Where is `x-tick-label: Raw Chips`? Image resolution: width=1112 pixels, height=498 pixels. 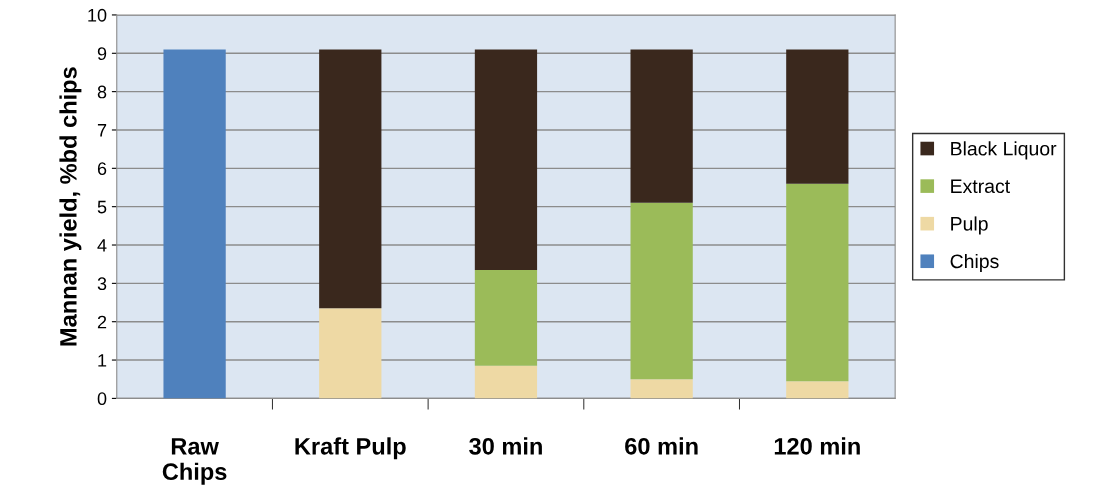
x-tick-label: Raw Chips is located at coordinates (194, 461).